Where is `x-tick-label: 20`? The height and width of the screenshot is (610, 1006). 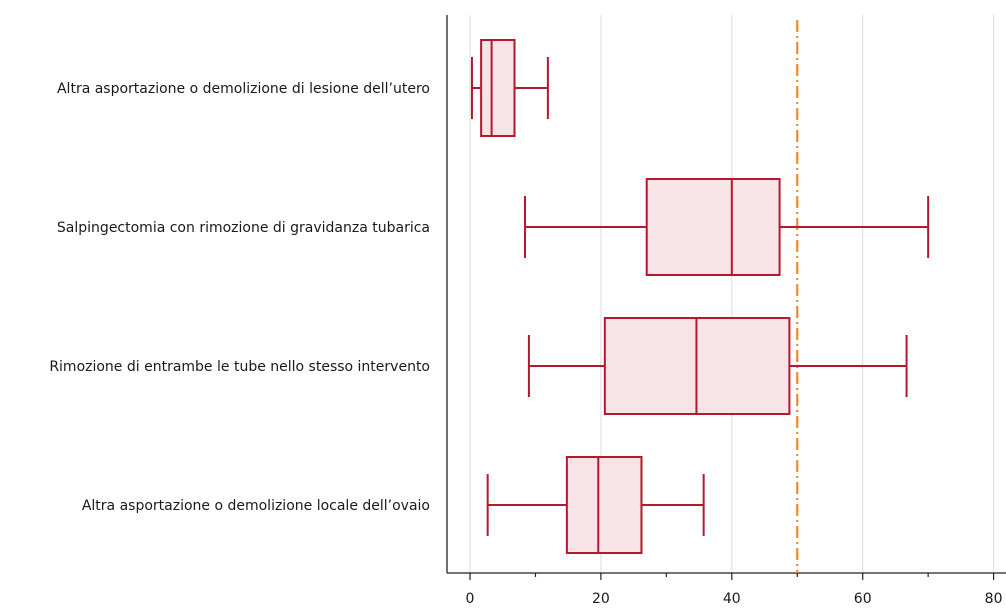
x-tick-label: 20 is located at coordinates (601, 599).